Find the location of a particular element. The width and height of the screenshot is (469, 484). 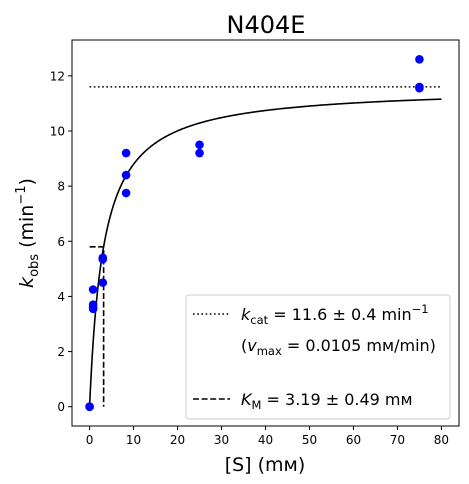

x-tick-label: 80 is located at coordinates (441, 440).